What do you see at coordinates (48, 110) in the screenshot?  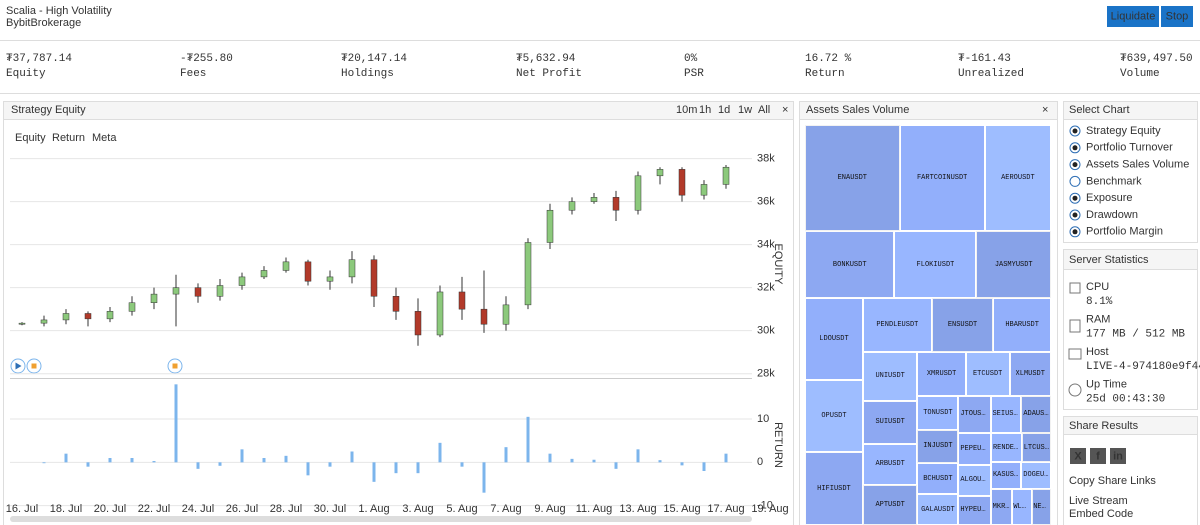 I see `panel-title: Strategy Equity` at bounding box center [48, 110].